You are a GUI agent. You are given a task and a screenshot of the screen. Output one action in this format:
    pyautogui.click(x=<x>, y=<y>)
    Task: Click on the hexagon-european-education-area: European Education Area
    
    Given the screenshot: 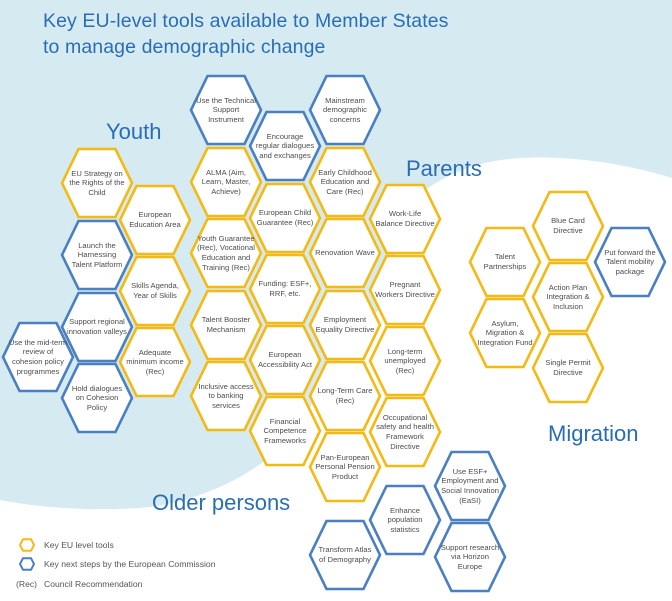 What is the action you would take?
    pyautogui.click(x=155, y=220)
    